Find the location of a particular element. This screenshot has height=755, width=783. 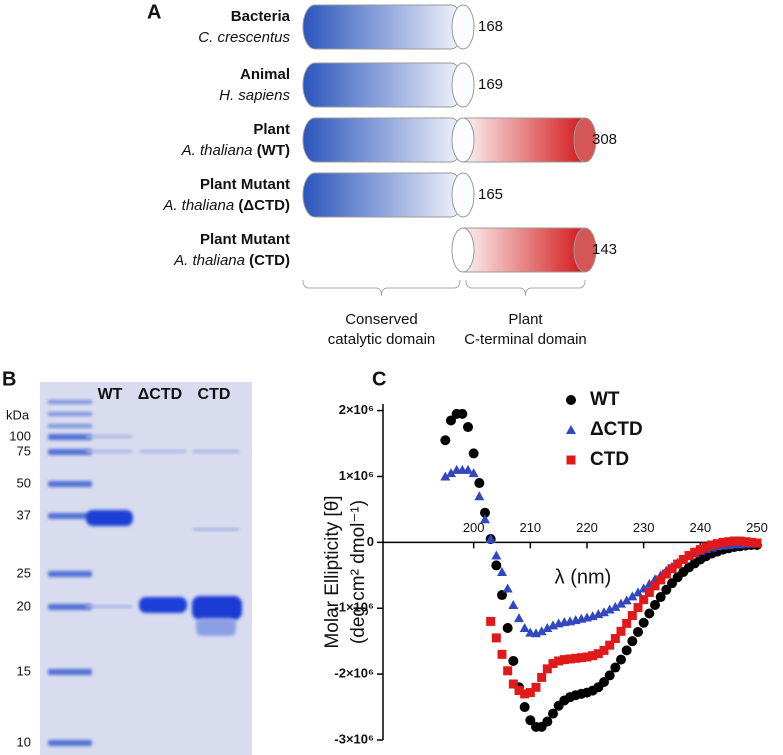

species-label: C. crescentus is located at coordinates (244, 37).